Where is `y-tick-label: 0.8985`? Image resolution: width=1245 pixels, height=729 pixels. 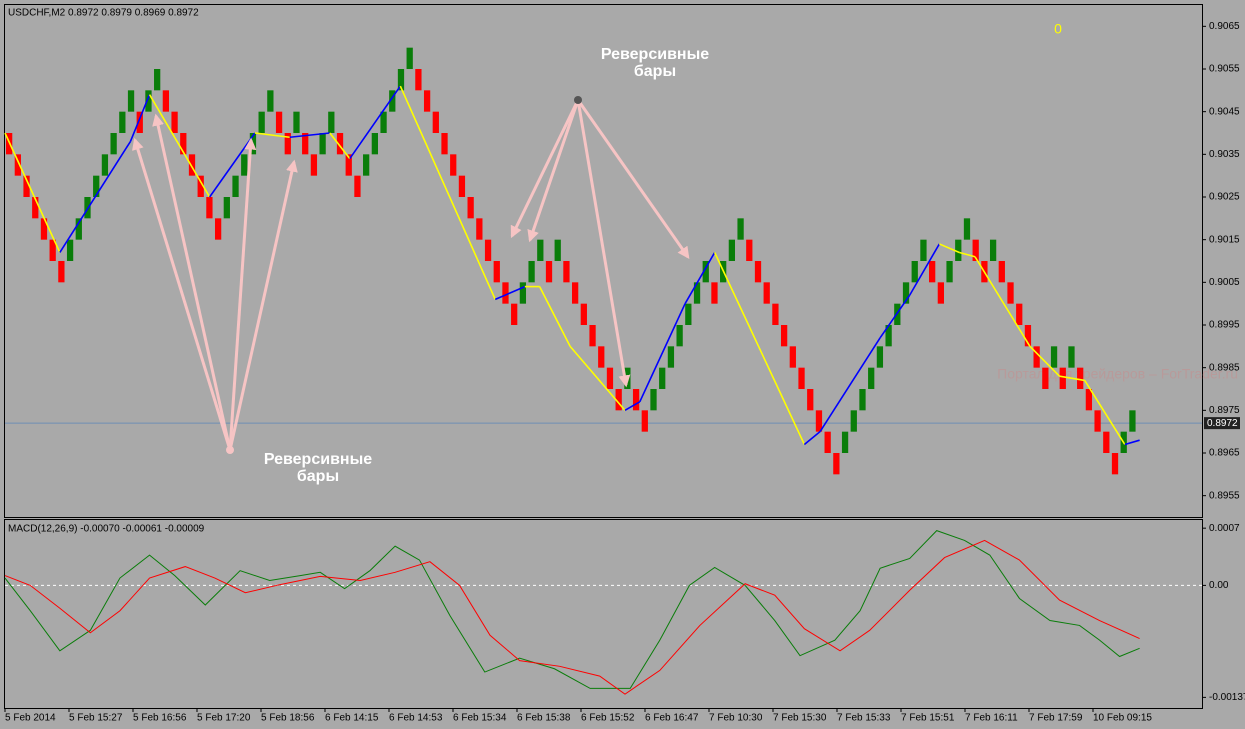 y-tick-label: 0.8985 is located at coordinates (1224, 367).